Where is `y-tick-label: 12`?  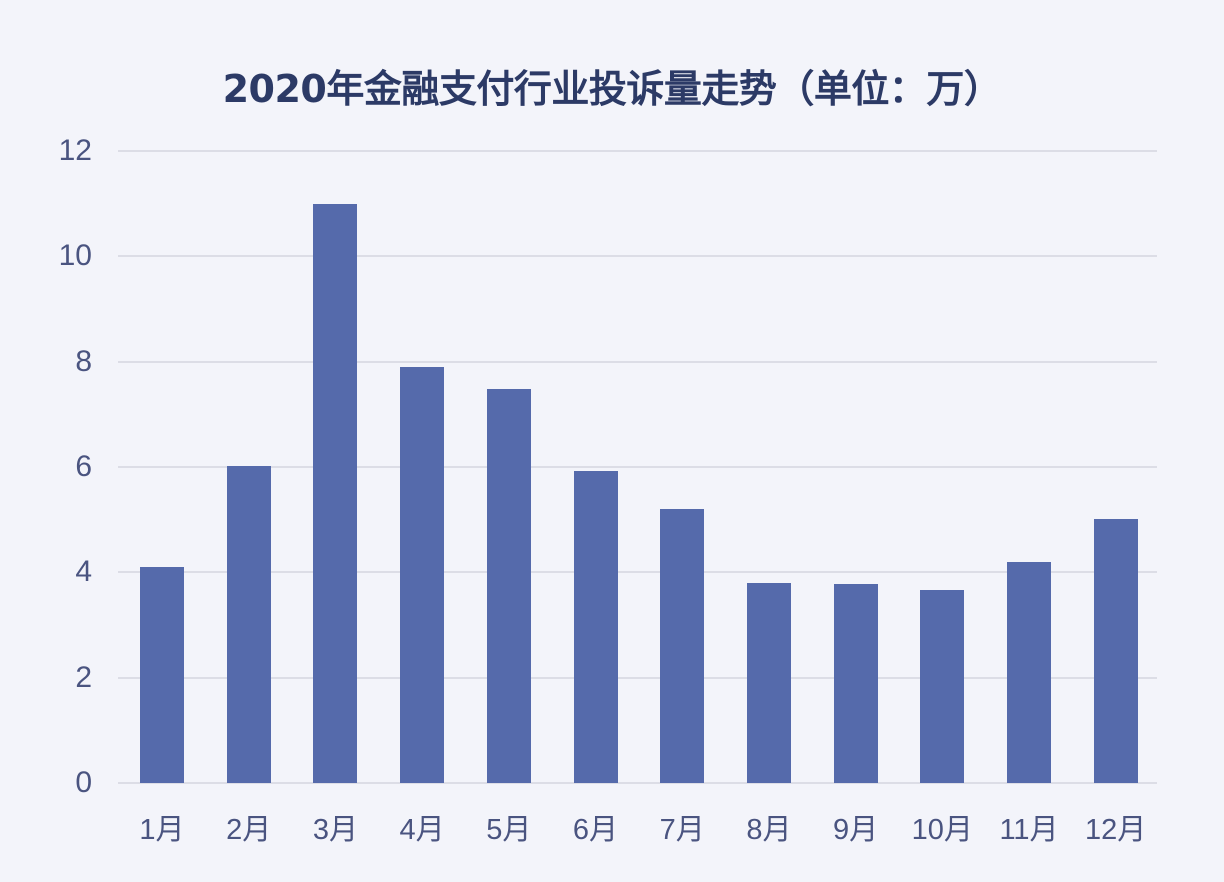 y-tick-label: 12 is located at coordinates (75, 150).